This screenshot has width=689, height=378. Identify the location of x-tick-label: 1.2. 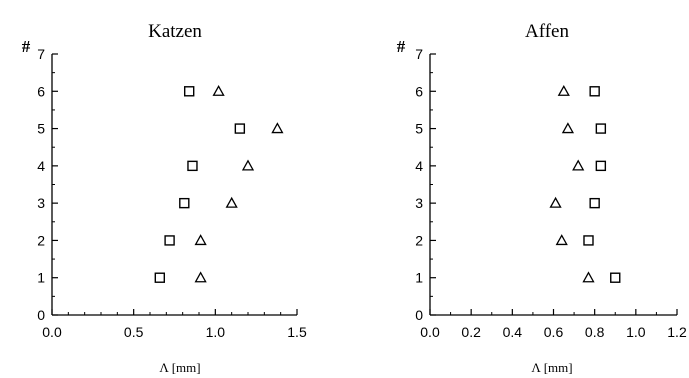
(677, 332).